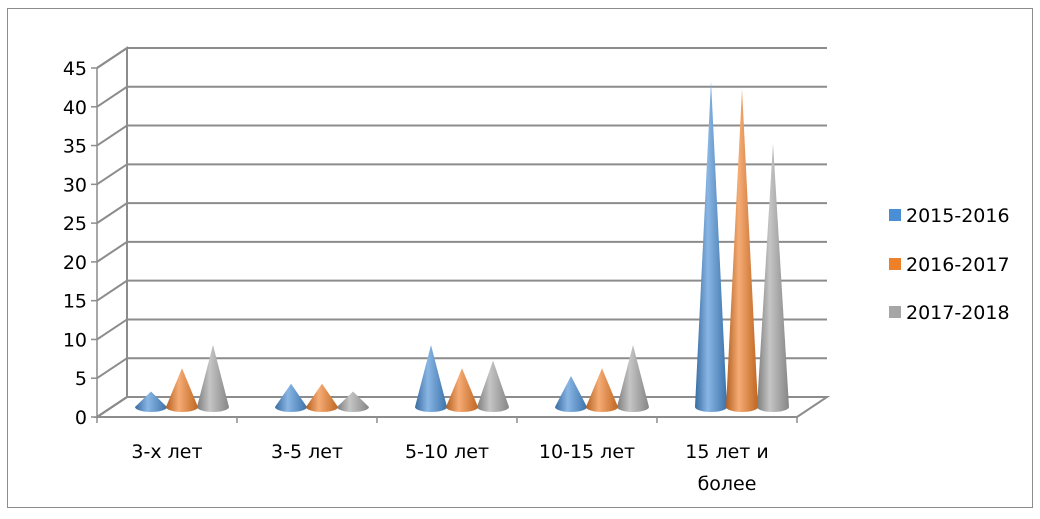 The height and width of the screenshot is (519, 1040). What do you see at coordinates (958, 313) in the screenshot?
I see `legend-label-2: 2017-2018` at bounding box center [958, 313].